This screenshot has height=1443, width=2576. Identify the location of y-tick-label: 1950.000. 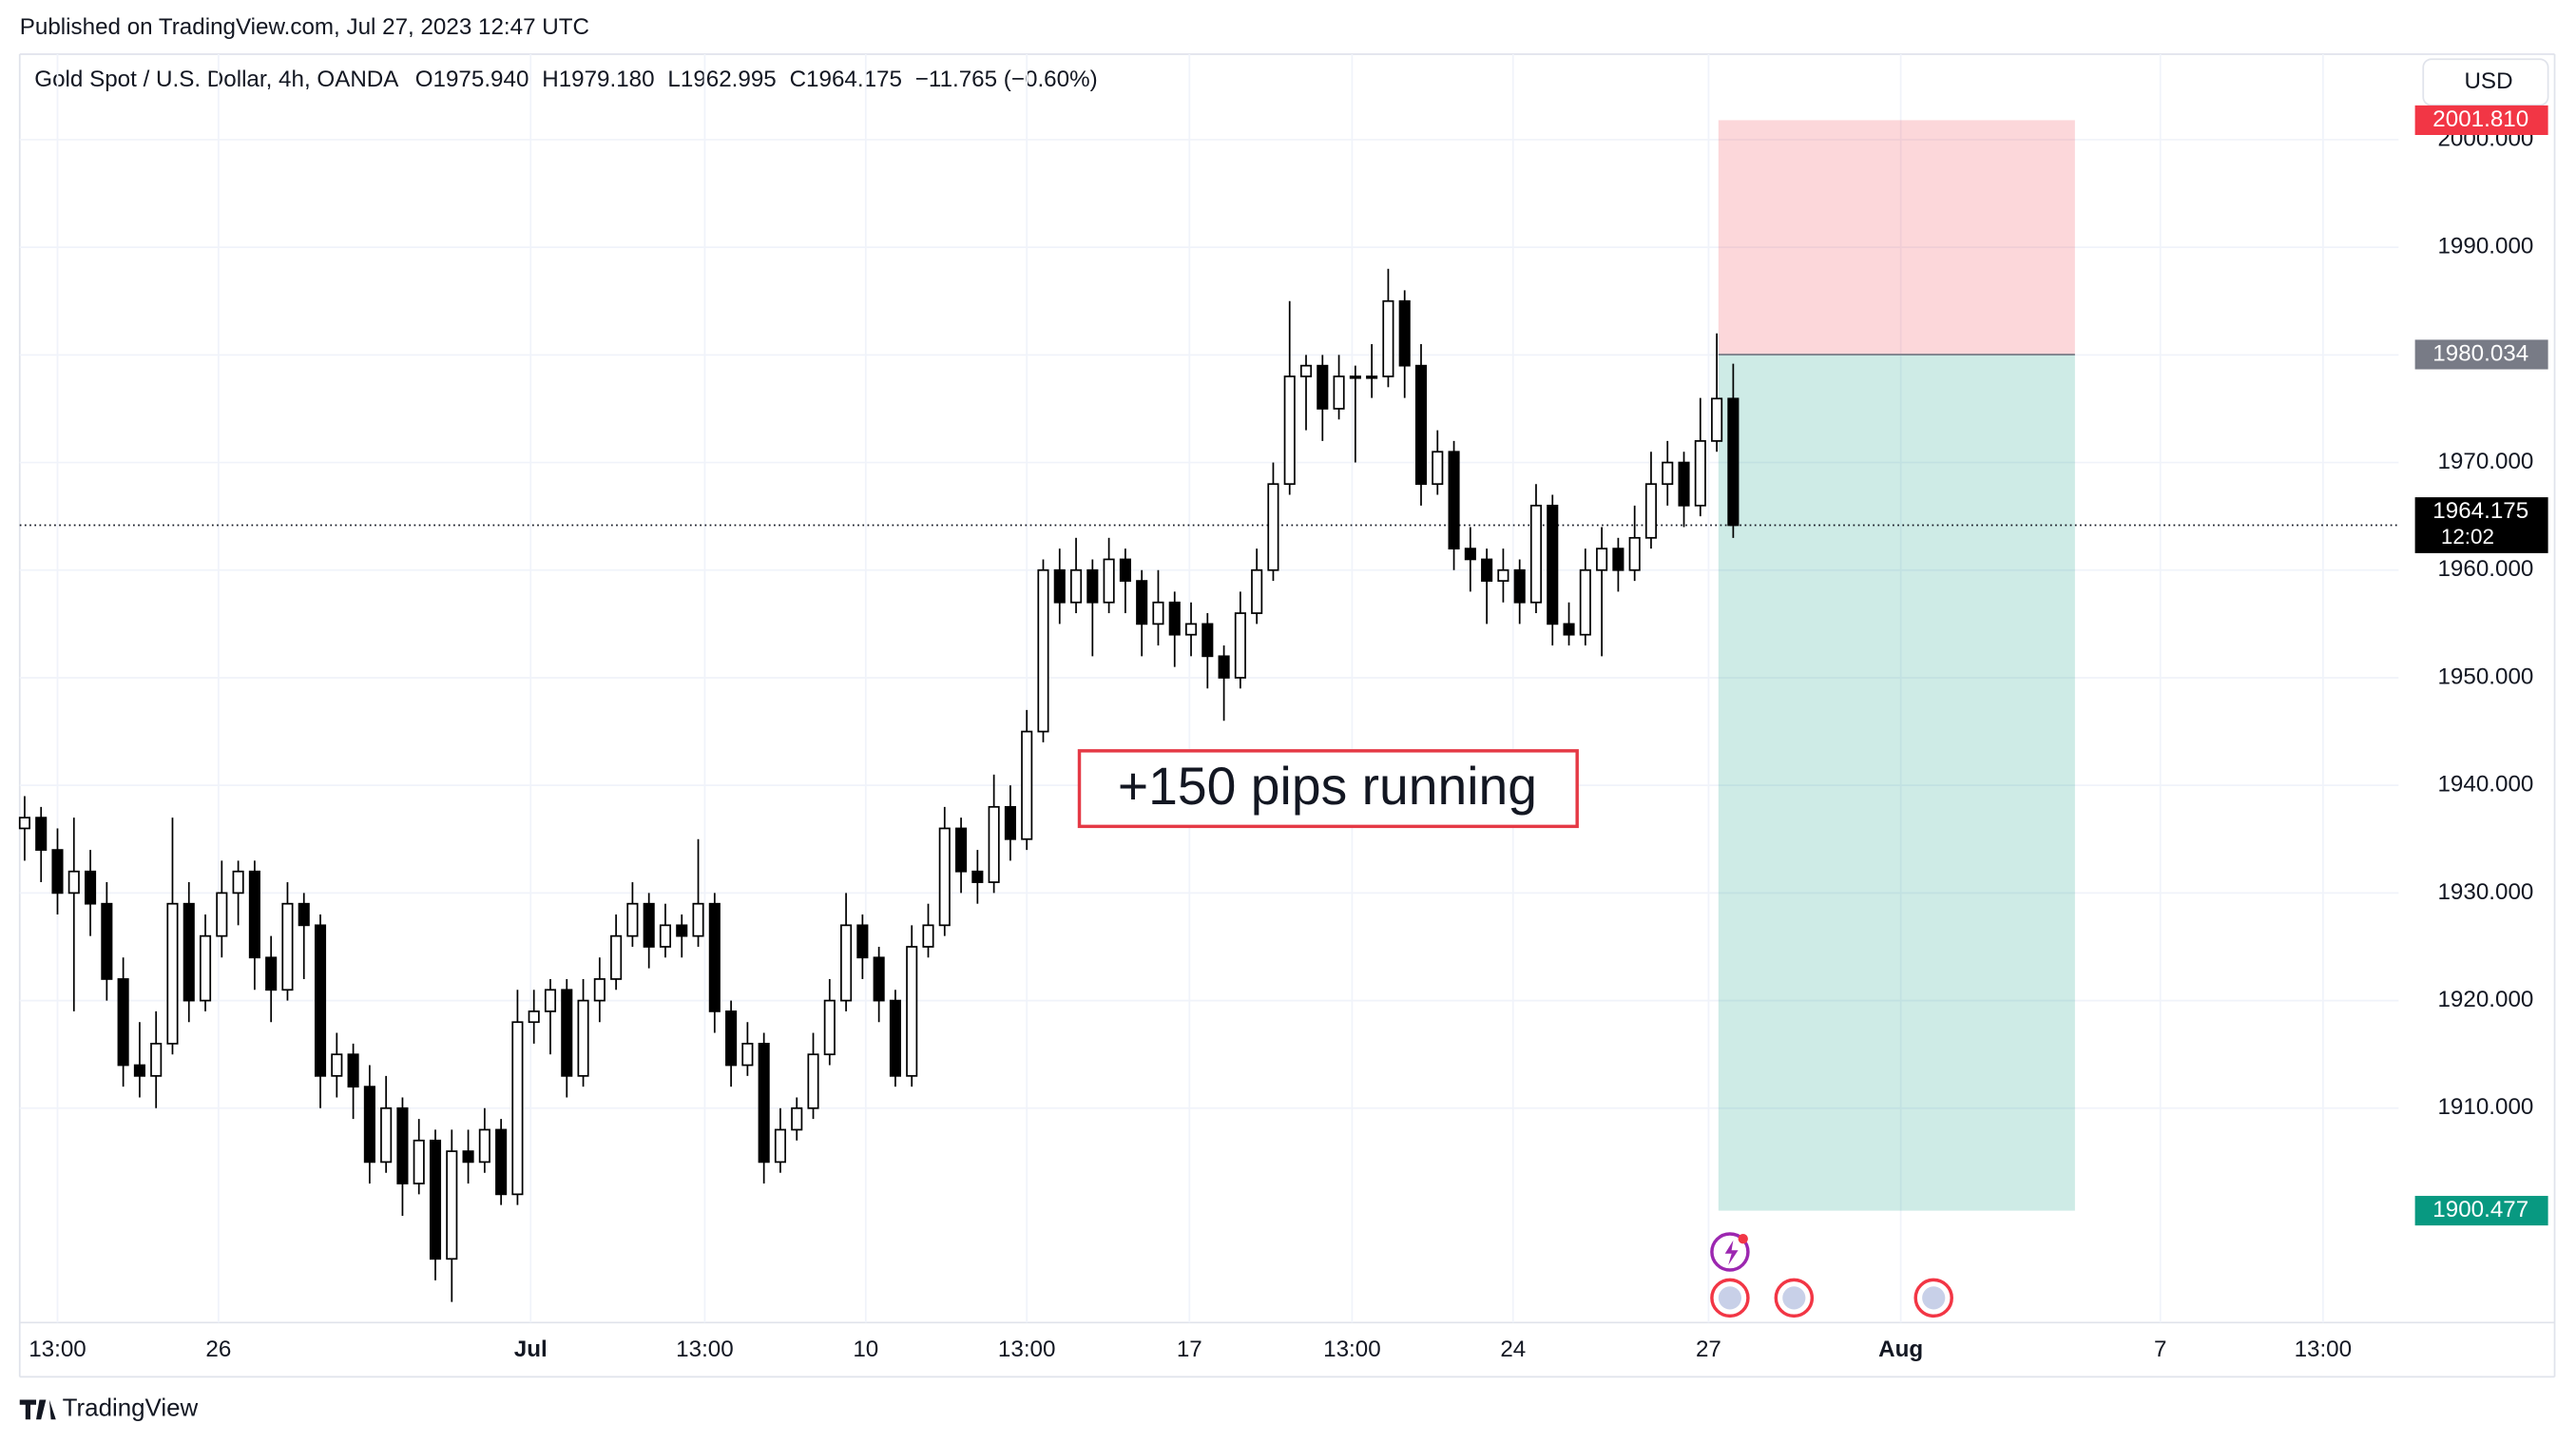
(2485, 676).